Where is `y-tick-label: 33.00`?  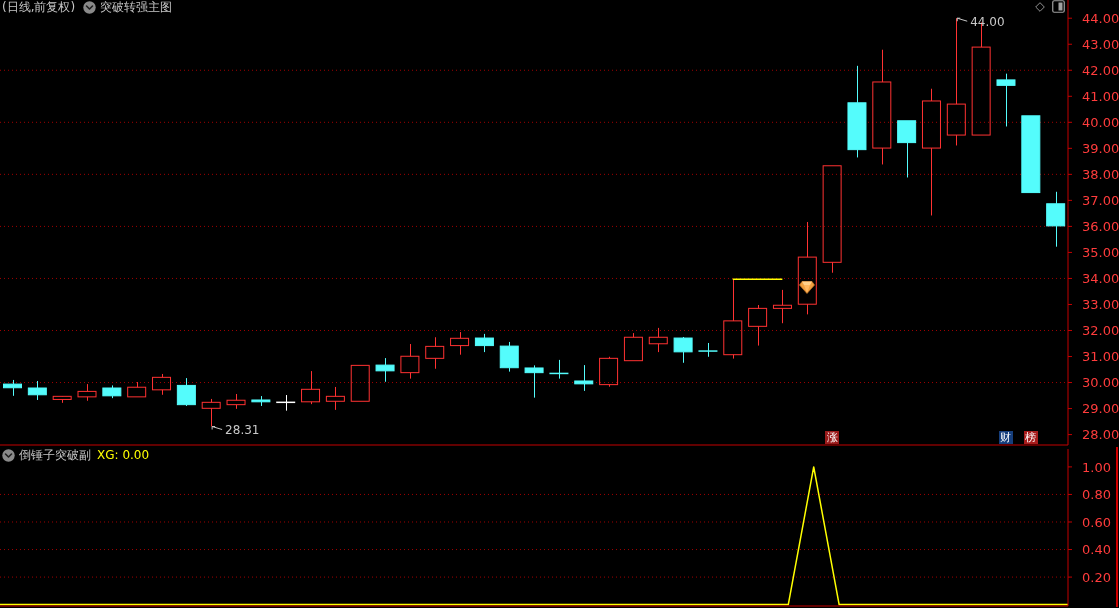 y-tick-label: 33.00 is located at coordinates (1100, 305).